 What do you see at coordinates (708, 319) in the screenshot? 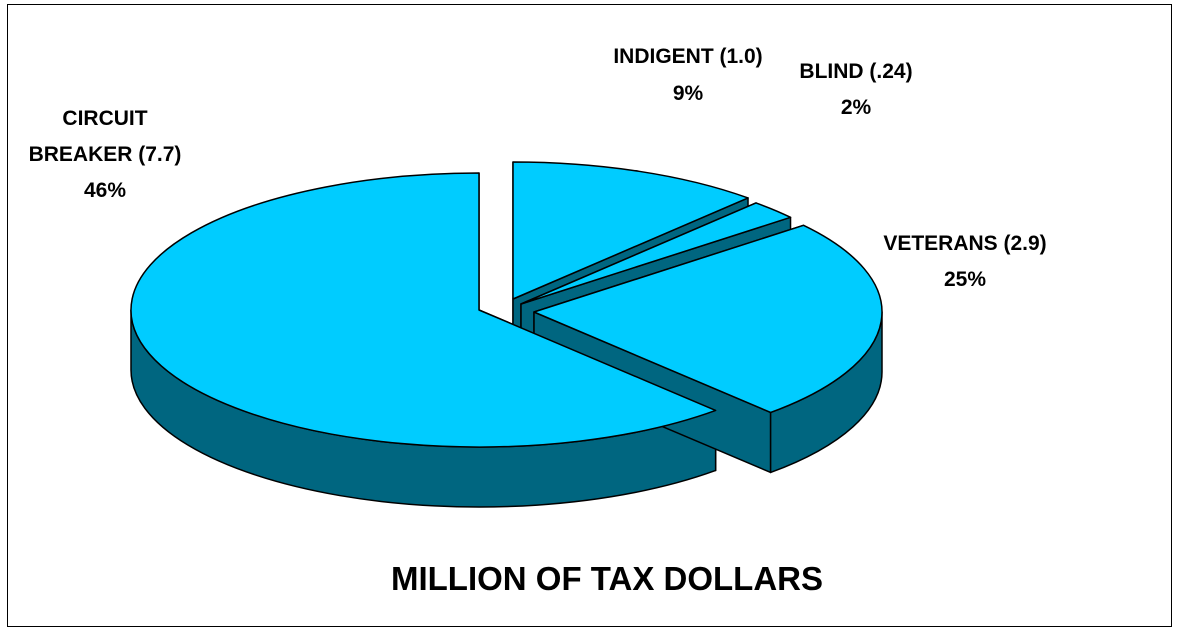
I see `slice-top-veterans` at bounding box center [708, 319].